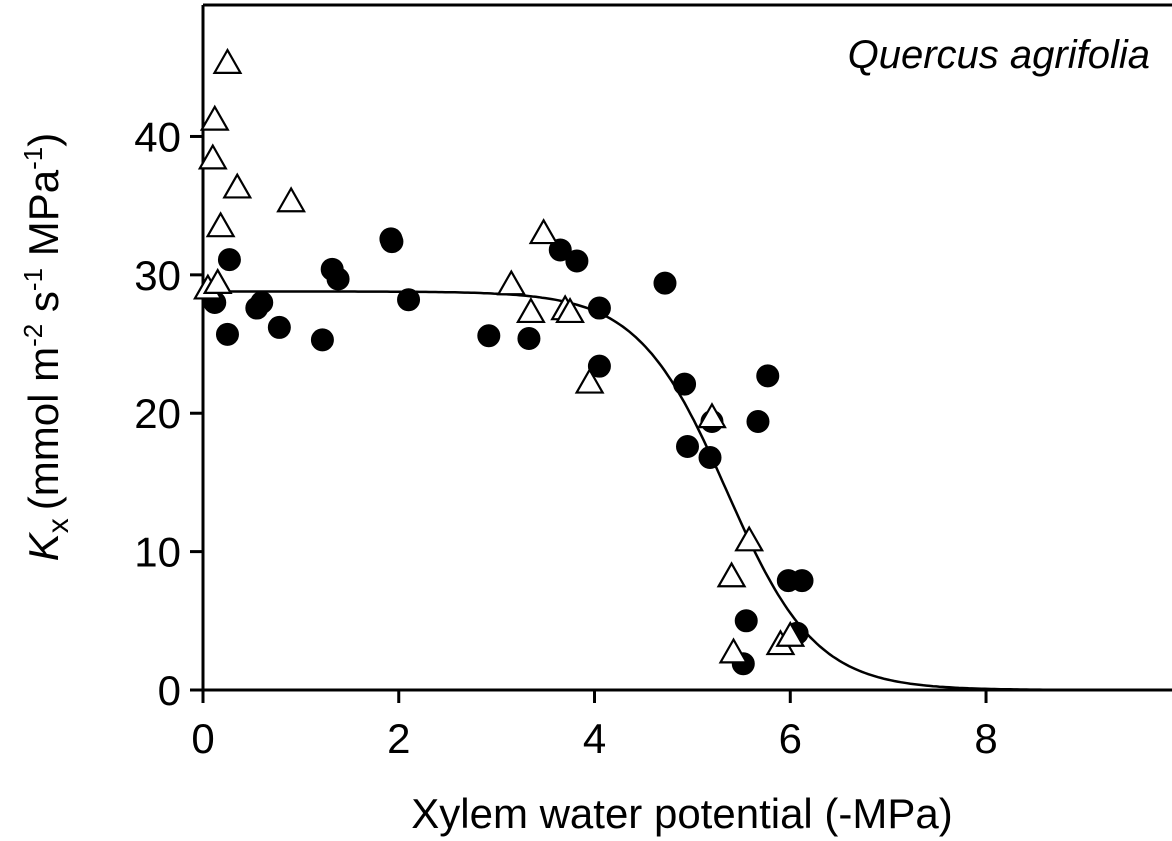  What do you see at coordinates (43, 307) in the screenshot?
I see `y-axis-mid: s` at bounding box center [43, 307].